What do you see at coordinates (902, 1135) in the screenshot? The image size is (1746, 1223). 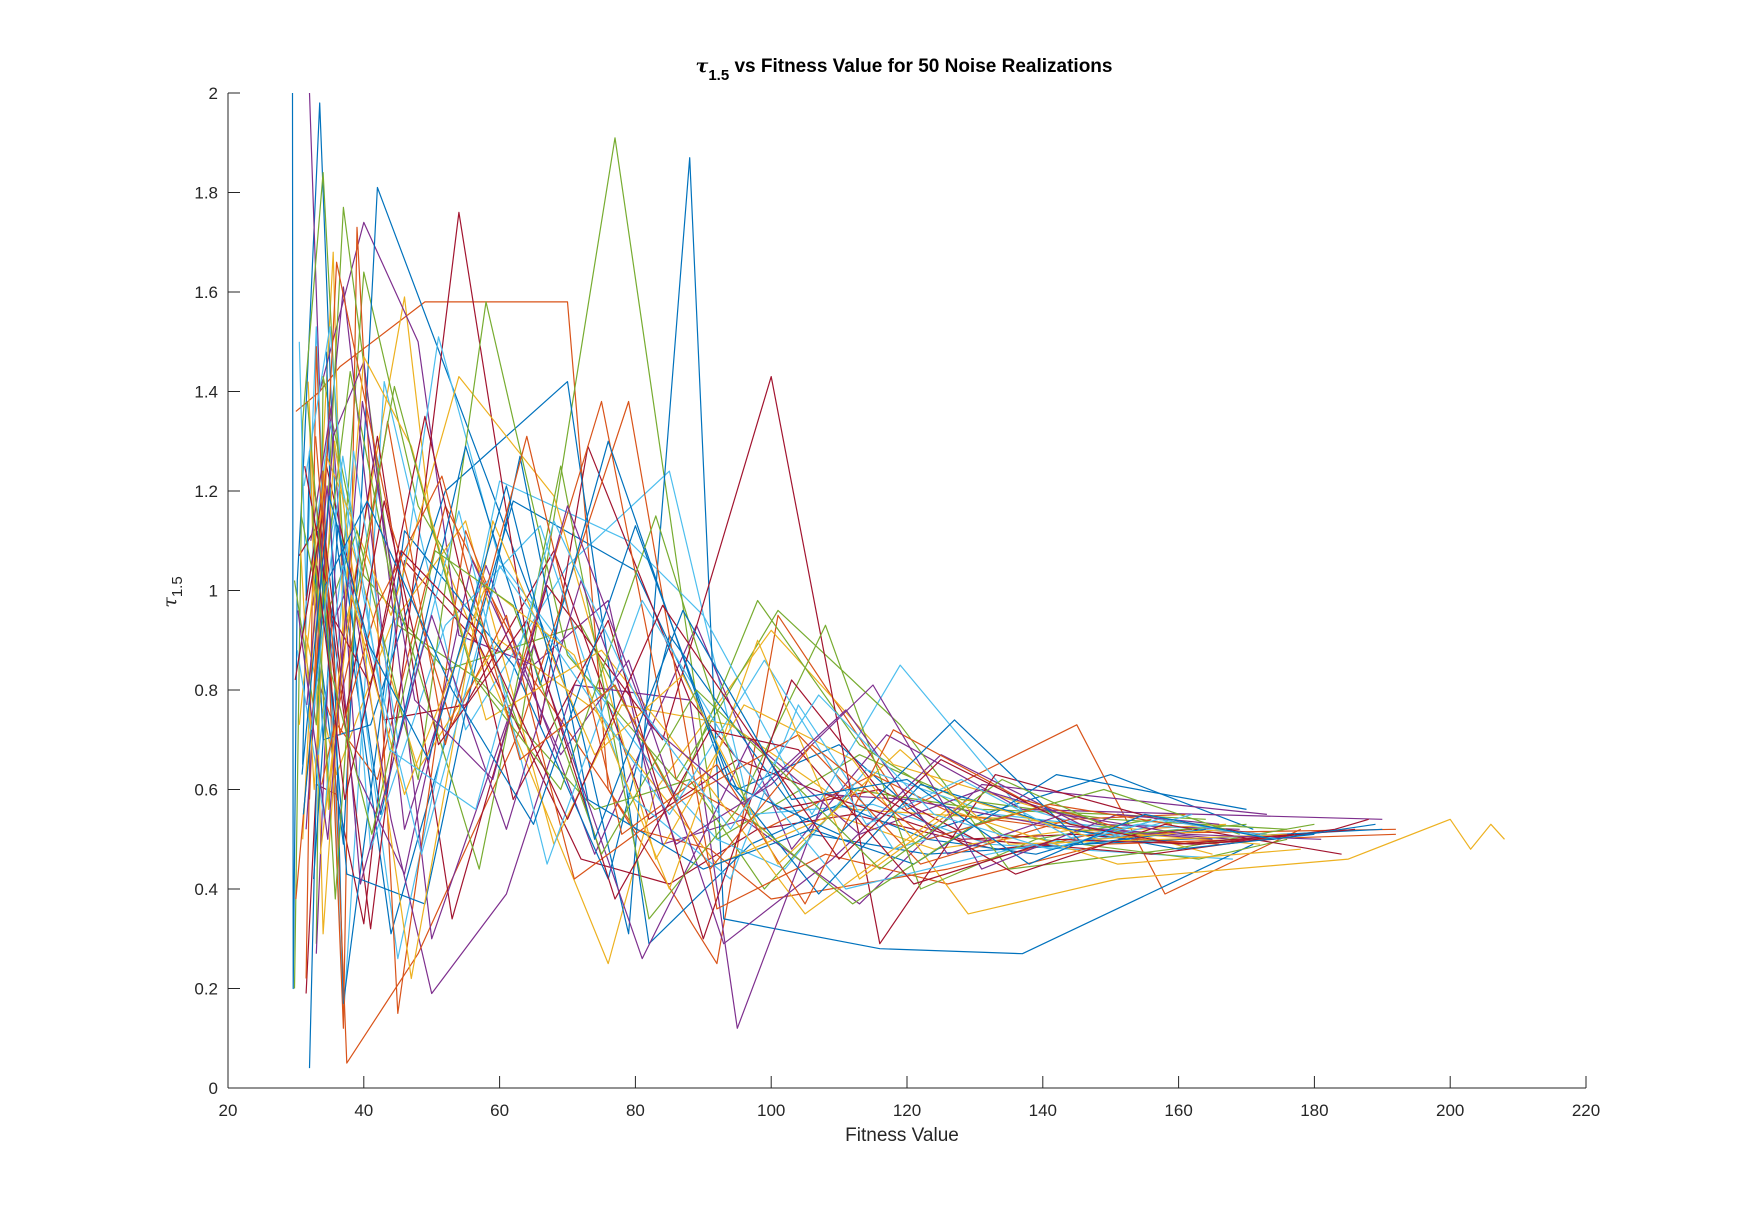 I see `x-axis-label: Fitness Value` at bounding box center [902, 1135].